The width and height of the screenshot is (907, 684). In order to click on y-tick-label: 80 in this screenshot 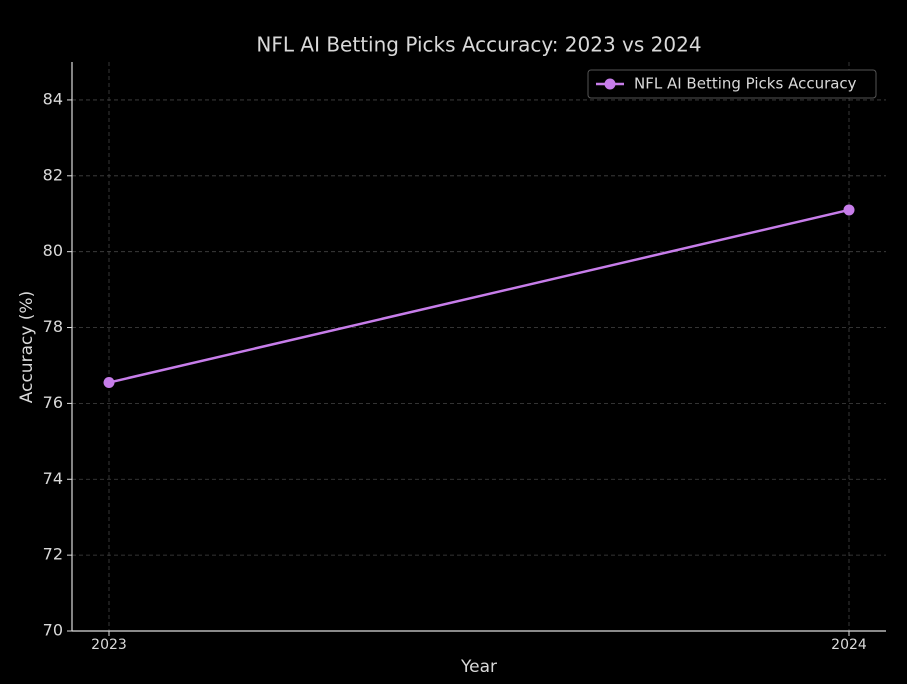, I will do `click(53, 250)`.